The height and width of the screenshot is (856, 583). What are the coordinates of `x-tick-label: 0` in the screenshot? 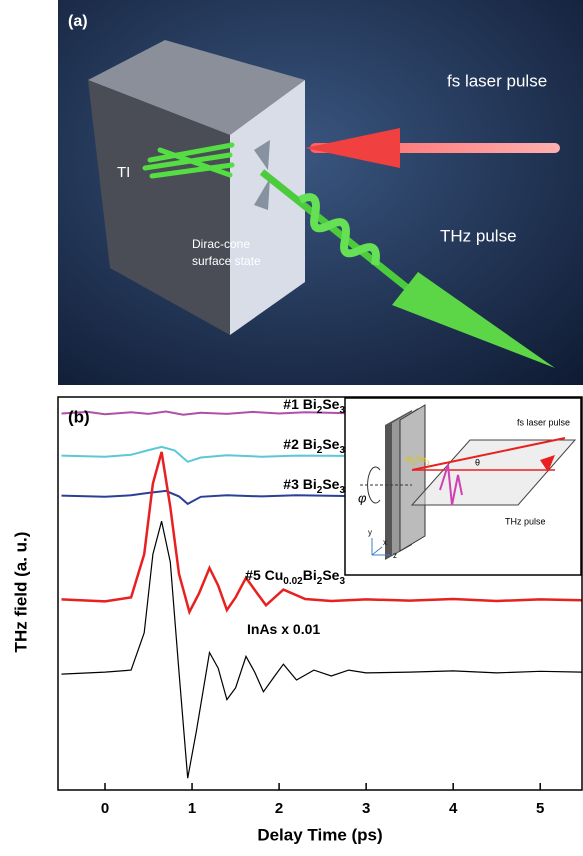 It's located at (105, 808).